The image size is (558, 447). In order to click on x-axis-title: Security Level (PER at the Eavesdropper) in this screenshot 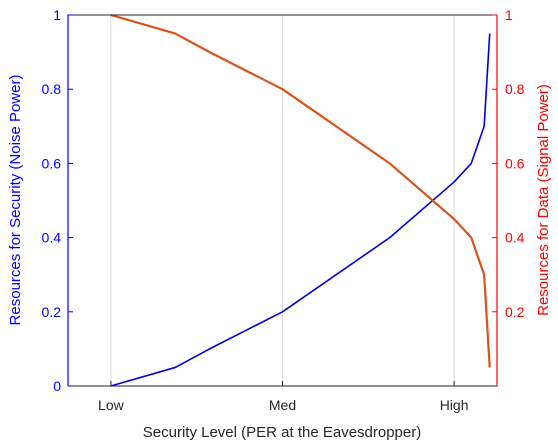, I will do `click(282, 432)`.